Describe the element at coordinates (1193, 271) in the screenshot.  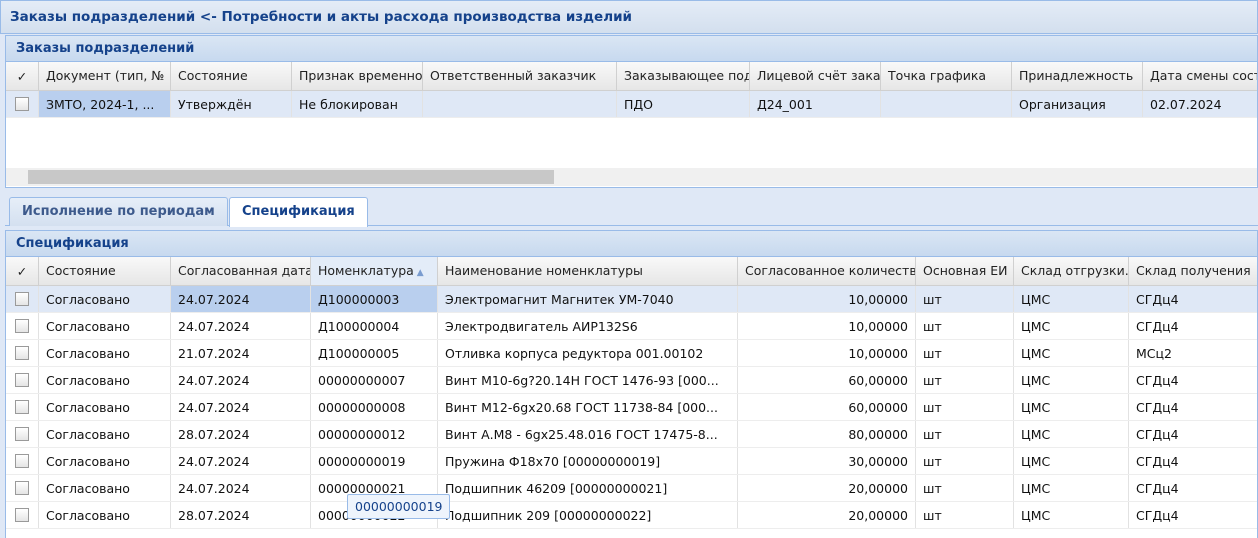
I see `column-header: Склад получения` at that location.